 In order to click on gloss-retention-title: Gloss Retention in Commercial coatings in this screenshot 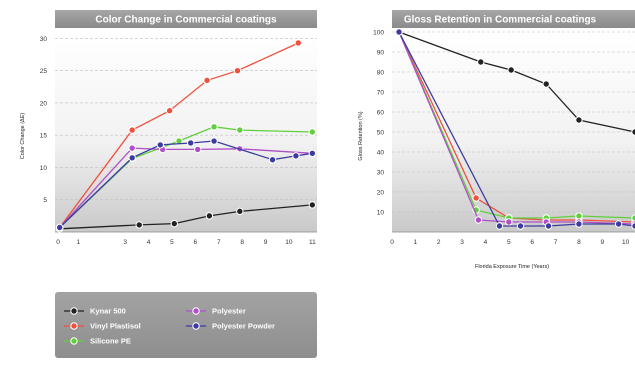, I will do `click(500, 20)`.